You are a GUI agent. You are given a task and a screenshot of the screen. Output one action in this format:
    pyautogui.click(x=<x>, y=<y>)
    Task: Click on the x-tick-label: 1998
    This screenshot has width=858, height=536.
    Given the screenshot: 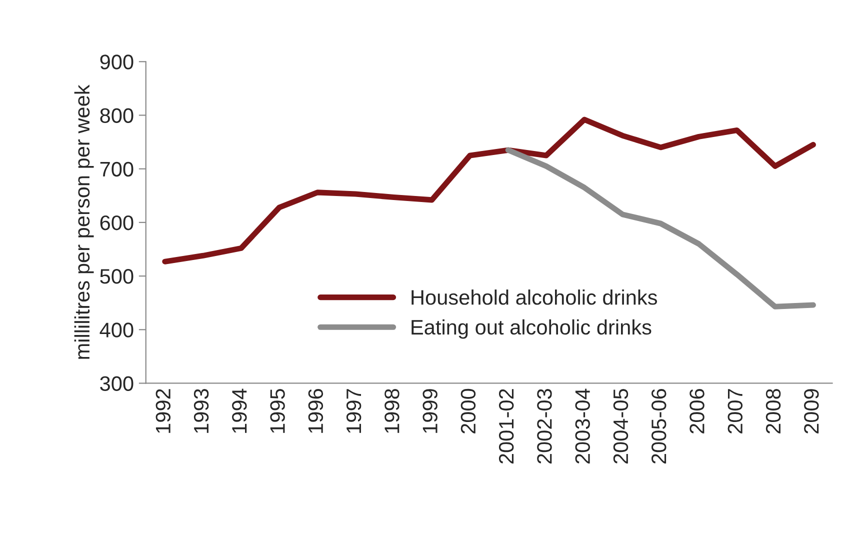 What is the action you would take?
    pyautogui.click(x=392, y=411)
    